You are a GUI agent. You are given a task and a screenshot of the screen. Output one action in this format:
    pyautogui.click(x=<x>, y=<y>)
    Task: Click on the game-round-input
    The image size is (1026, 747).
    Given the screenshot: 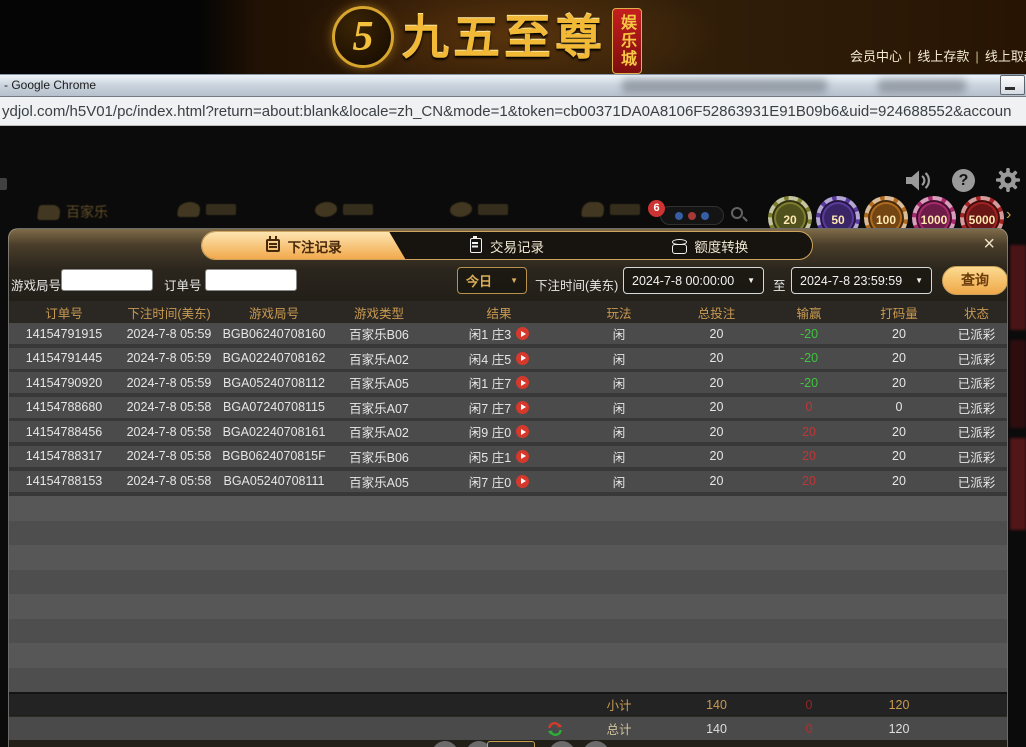 What is the action you would take?
    pyautogui.click(x=107, y=280)
    